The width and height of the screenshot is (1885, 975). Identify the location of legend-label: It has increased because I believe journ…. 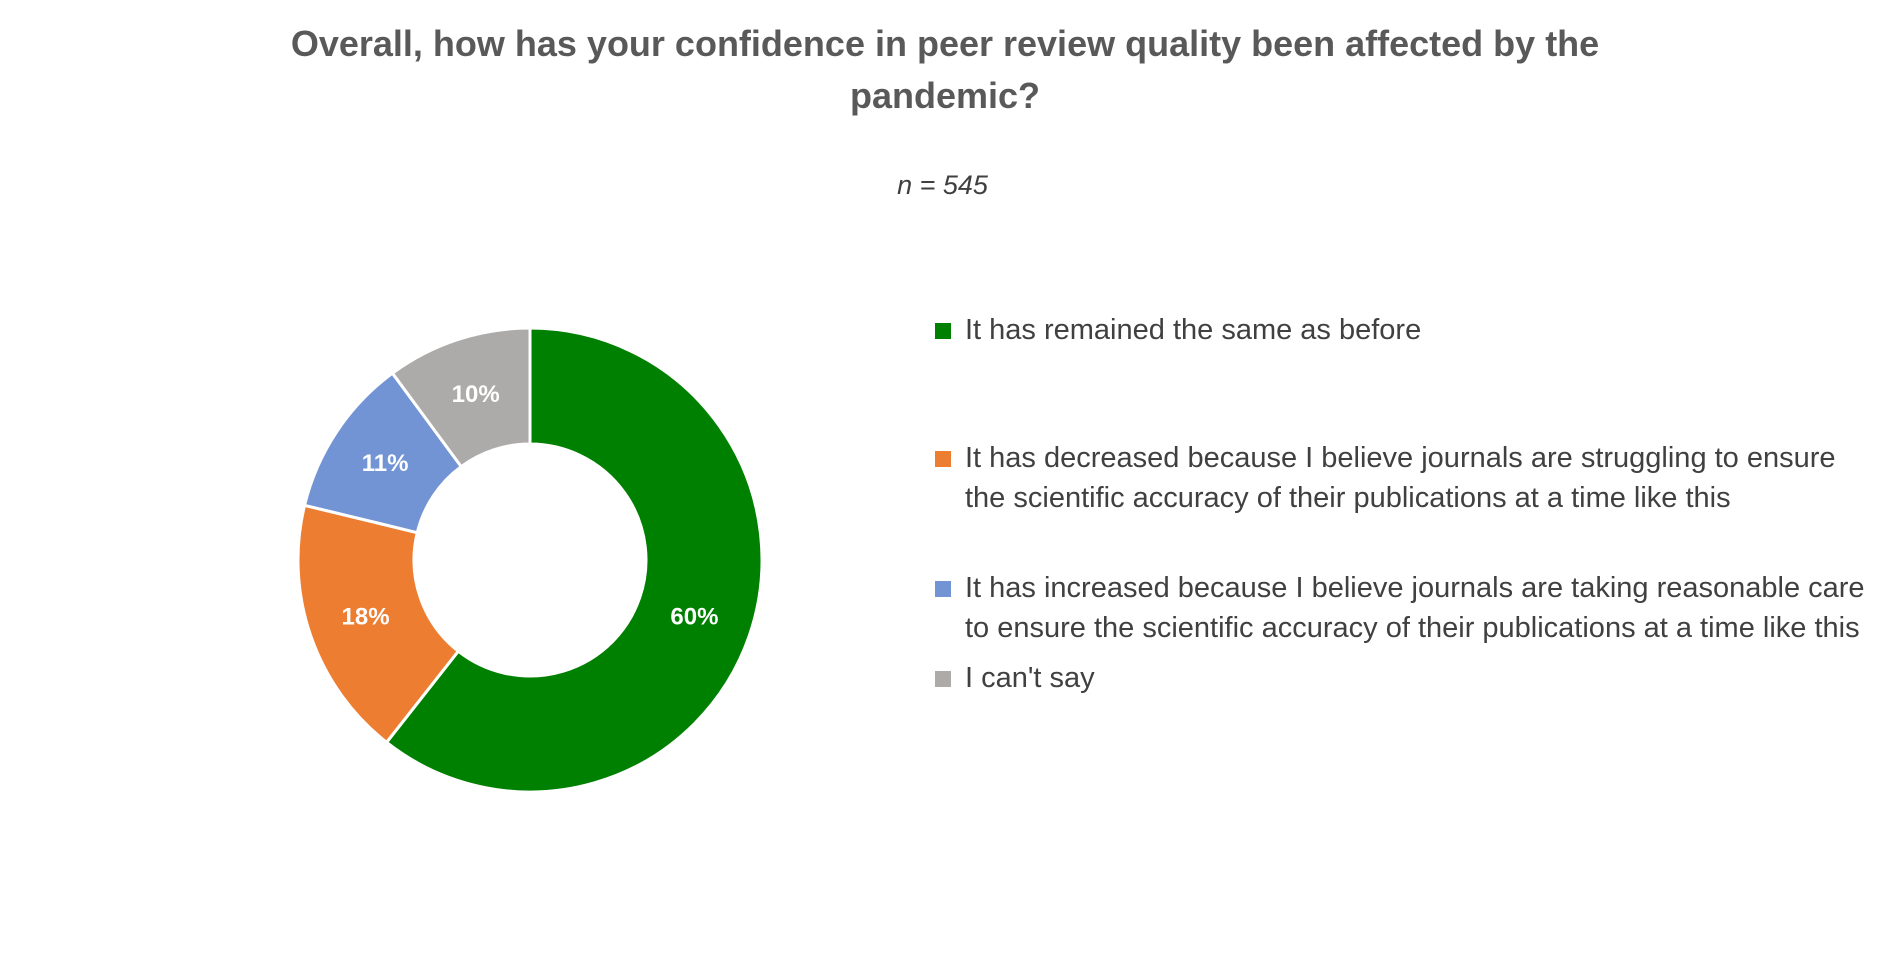
(1415, 608).